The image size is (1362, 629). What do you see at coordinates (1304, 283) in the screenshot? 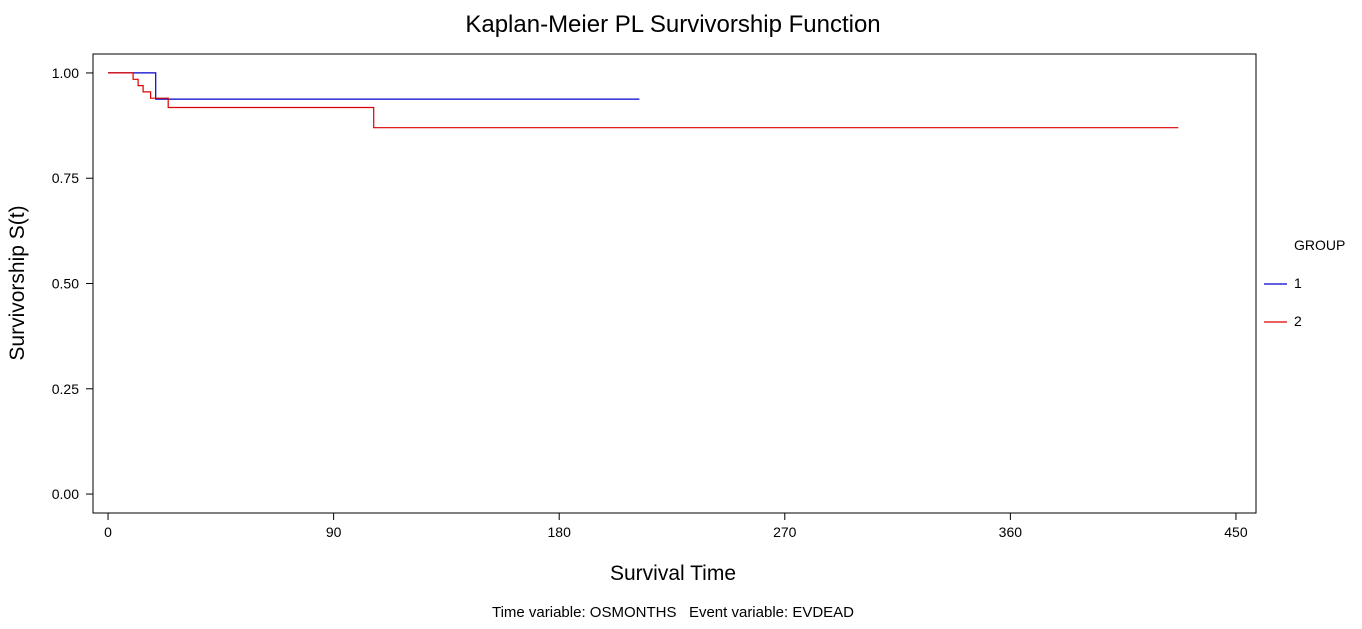
I see `legend: GROUP 12` at bounding box center [1304, 283].